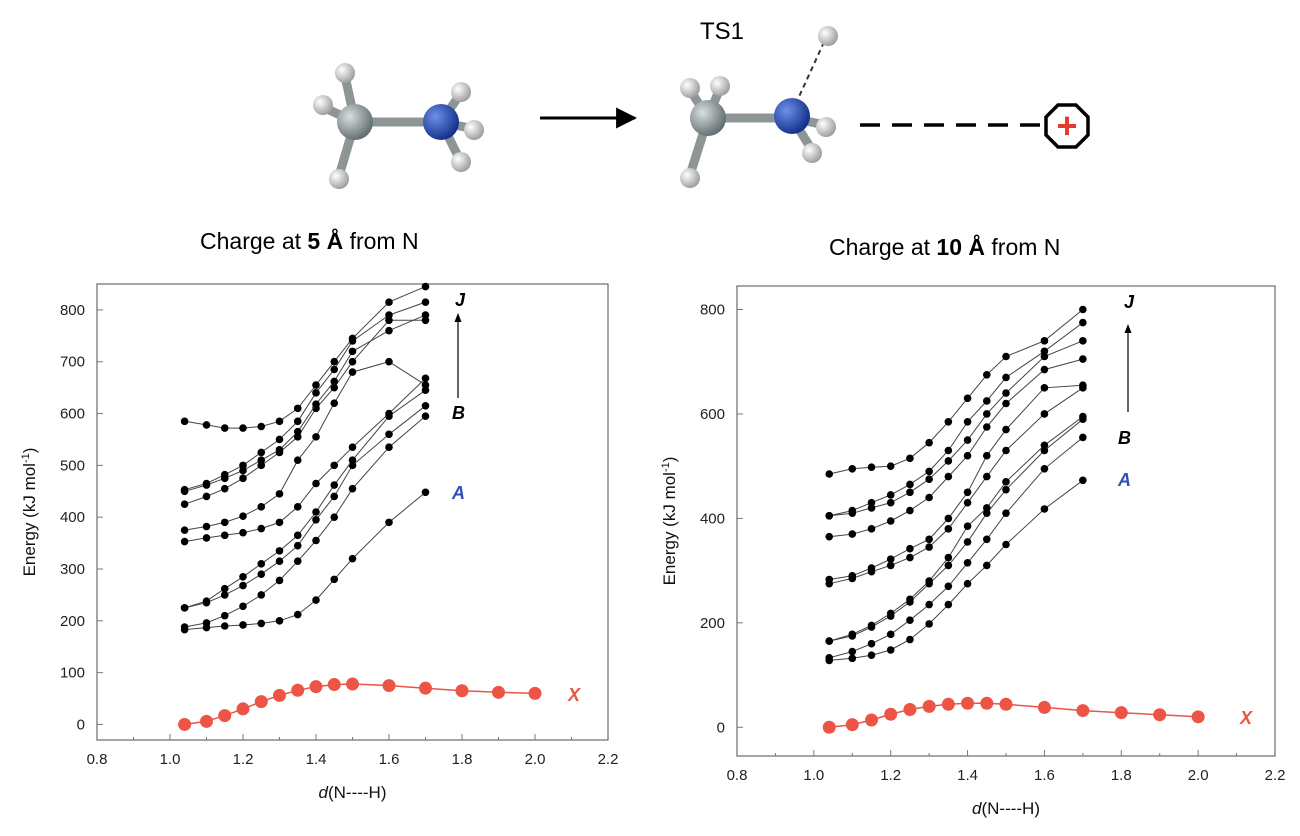  I want to click on carbon-atom, so click(708, 118).